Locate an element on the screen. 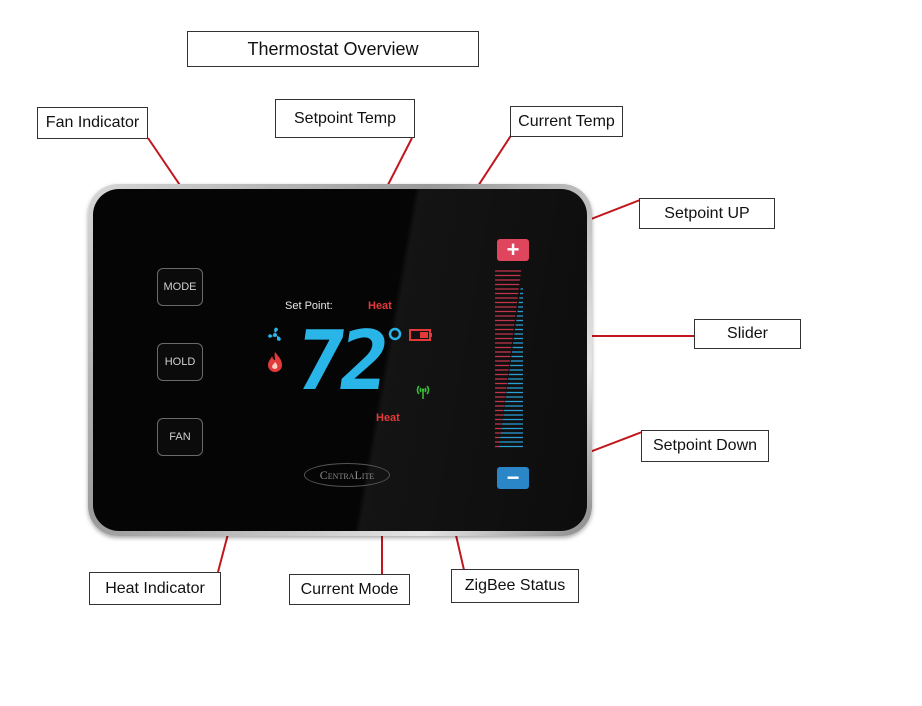 The width and height of the screenshot is (922, 706). zigbee-signal-icon is located at coordinates (423, 392).